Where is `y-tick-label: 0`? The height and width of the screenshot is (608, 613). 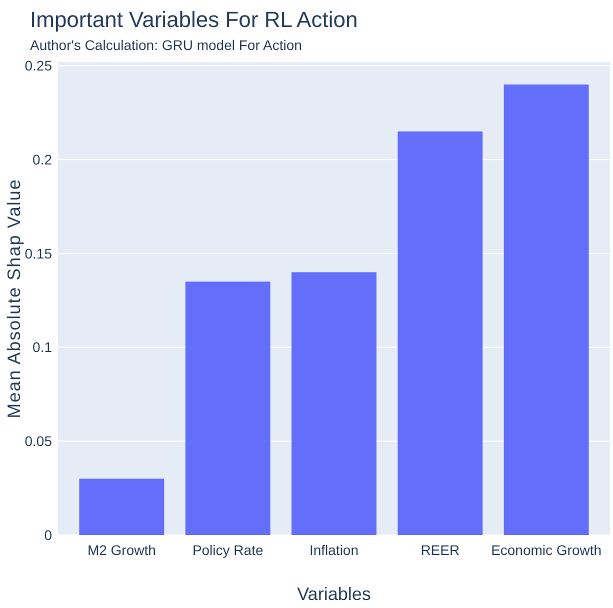 y-tick-label: 0 is located at coordinates (48, 534).